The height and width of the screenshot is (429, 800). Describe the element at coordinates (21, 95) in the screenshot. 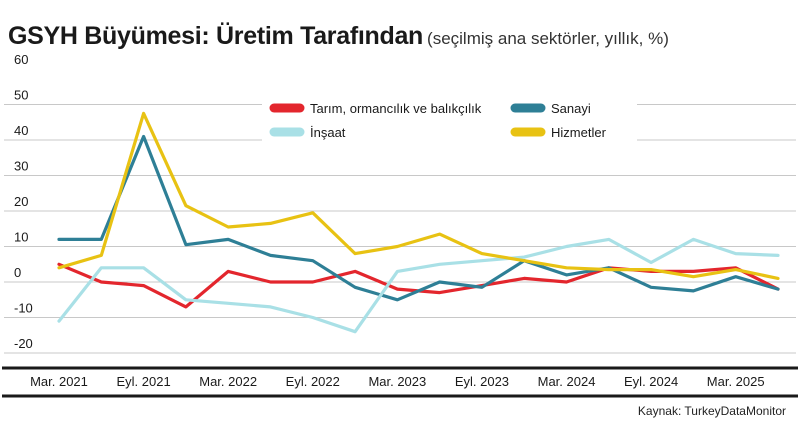

I see `y-tick-label: 50` at that location.